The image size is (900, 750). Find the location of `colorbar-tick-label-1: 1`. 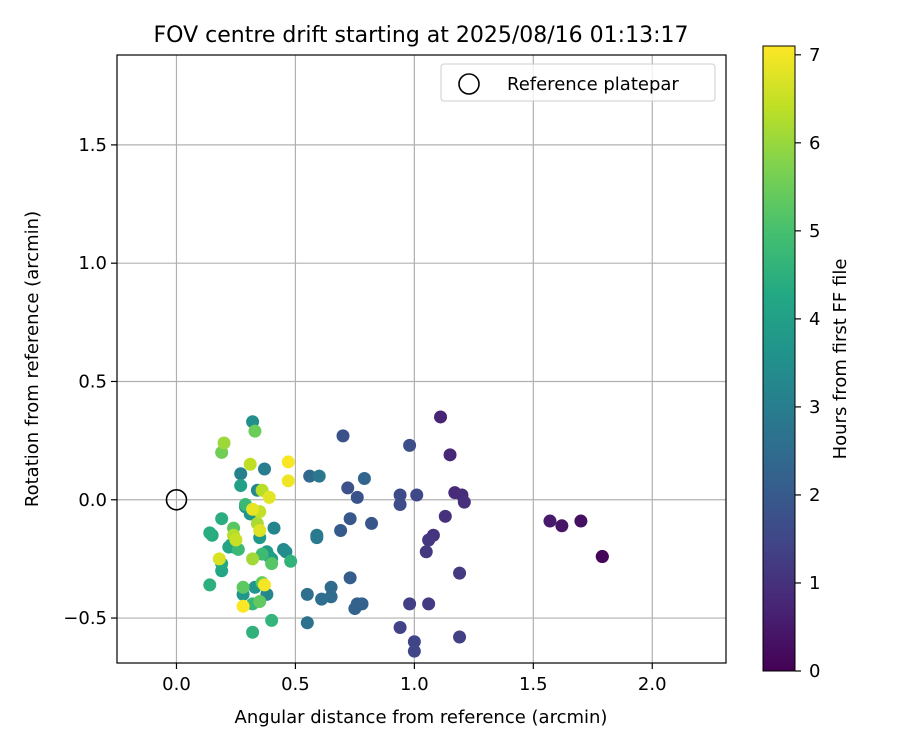

colorbar-tick-label-1: 1 is located at coordinates (814, 583).